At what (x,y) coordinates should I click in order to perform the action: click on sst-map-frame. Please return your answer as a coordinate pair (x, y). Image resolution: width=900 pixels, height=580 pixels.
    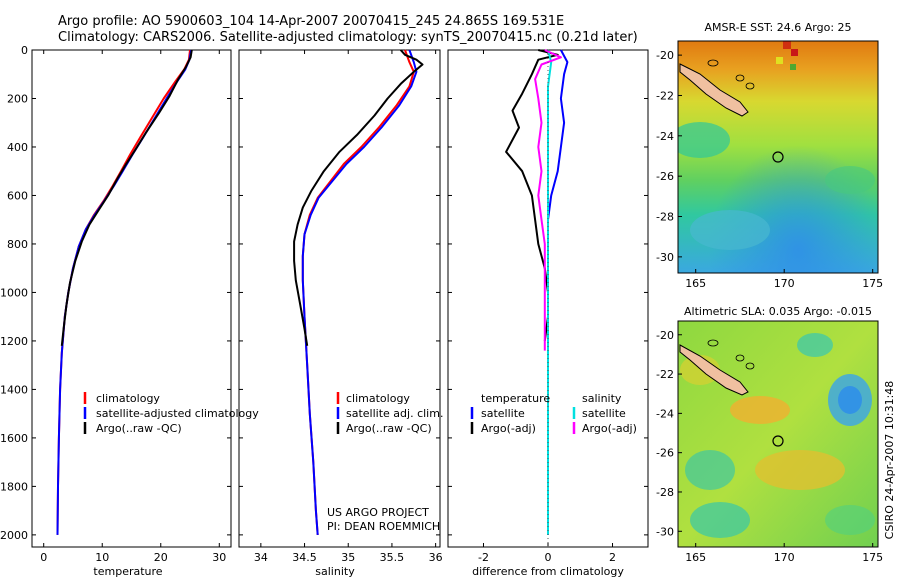
    Looking at the image, I should click on (778, 157).